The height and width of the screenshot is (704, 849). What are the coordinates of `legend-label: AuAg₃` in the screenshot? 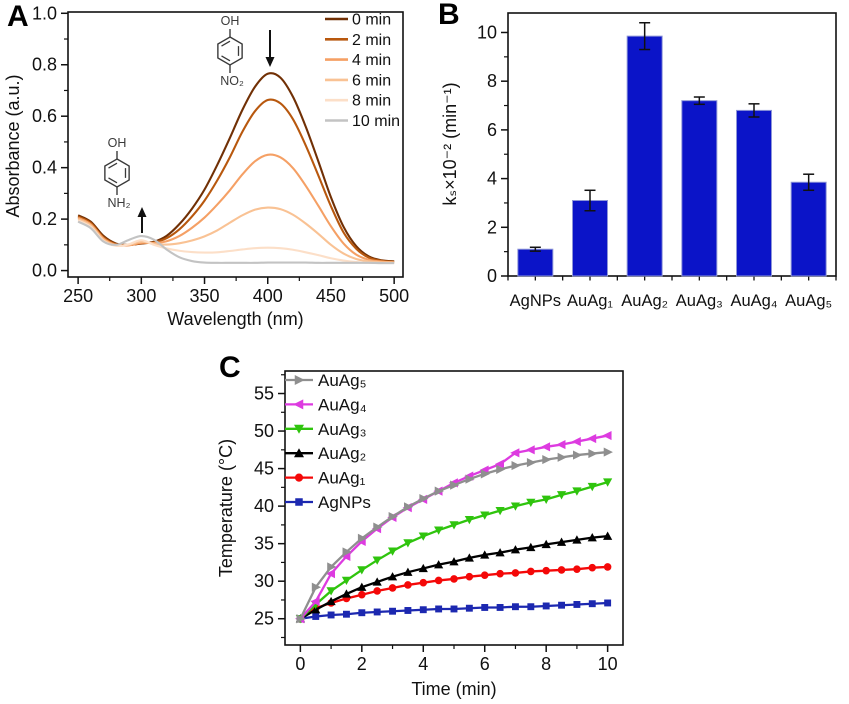 It's located at (342, 429).